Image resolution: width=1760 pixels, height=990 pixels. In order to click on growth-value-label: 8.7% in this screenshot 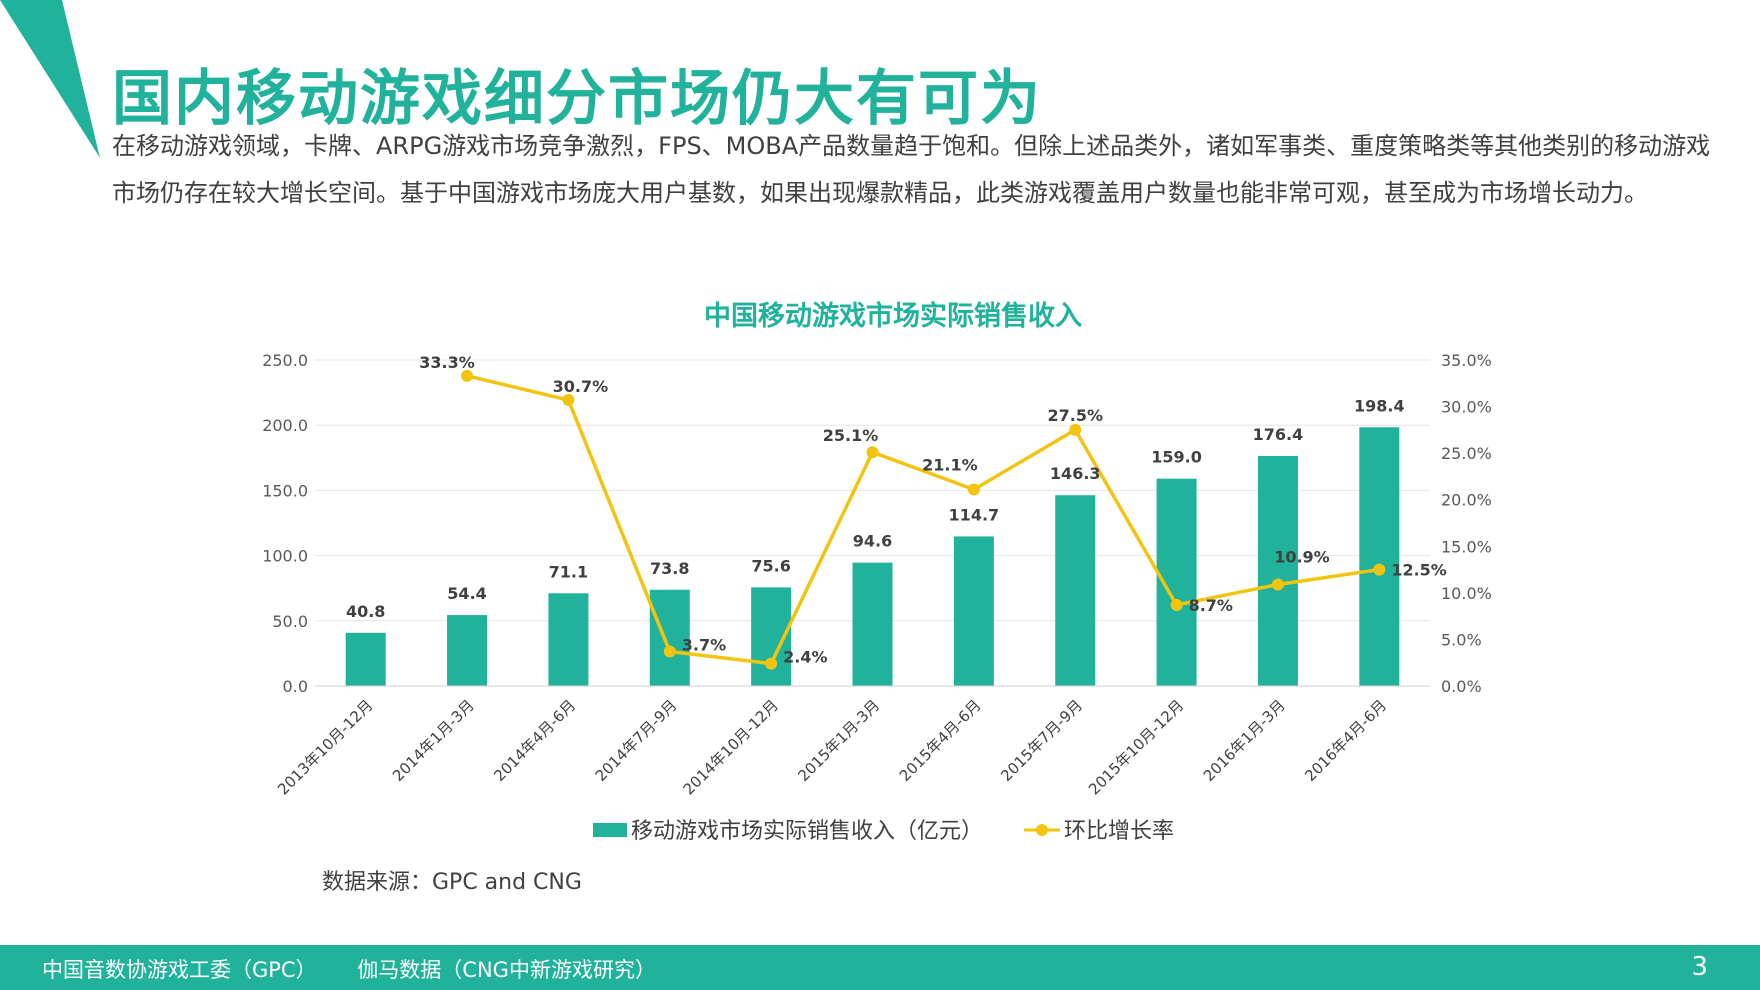, I will do `click(1211, 605)`.